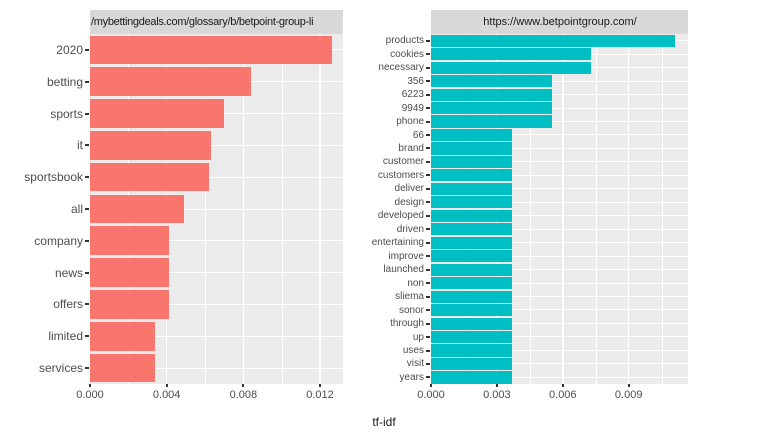 This screenshot has width=768, height=435. Describe the element at coordinates (45, 145) in the screenshot. I see `y-axis-label-row: it` at that location.